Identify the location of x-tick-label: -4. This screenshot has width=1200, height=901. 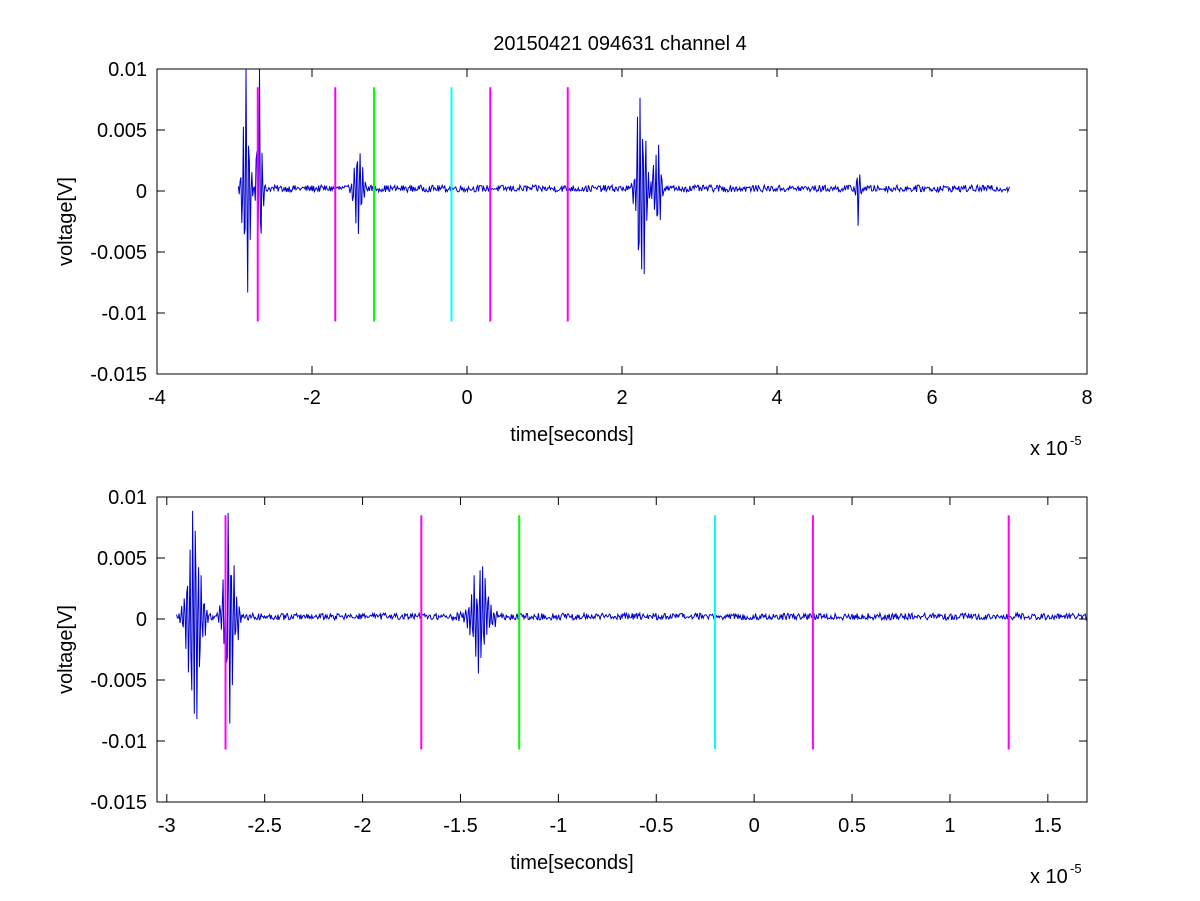
(157, 398).